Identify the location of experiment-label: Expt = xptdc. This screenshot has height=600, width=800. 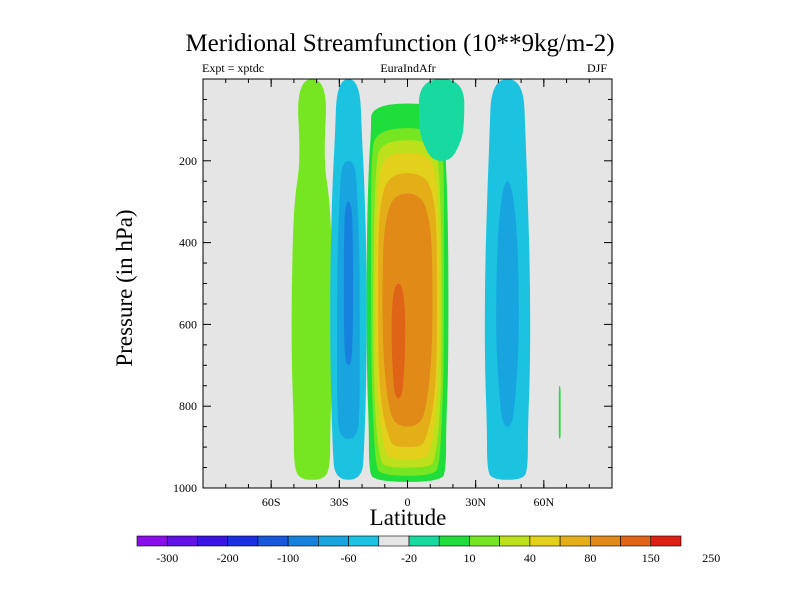
(233, 68).